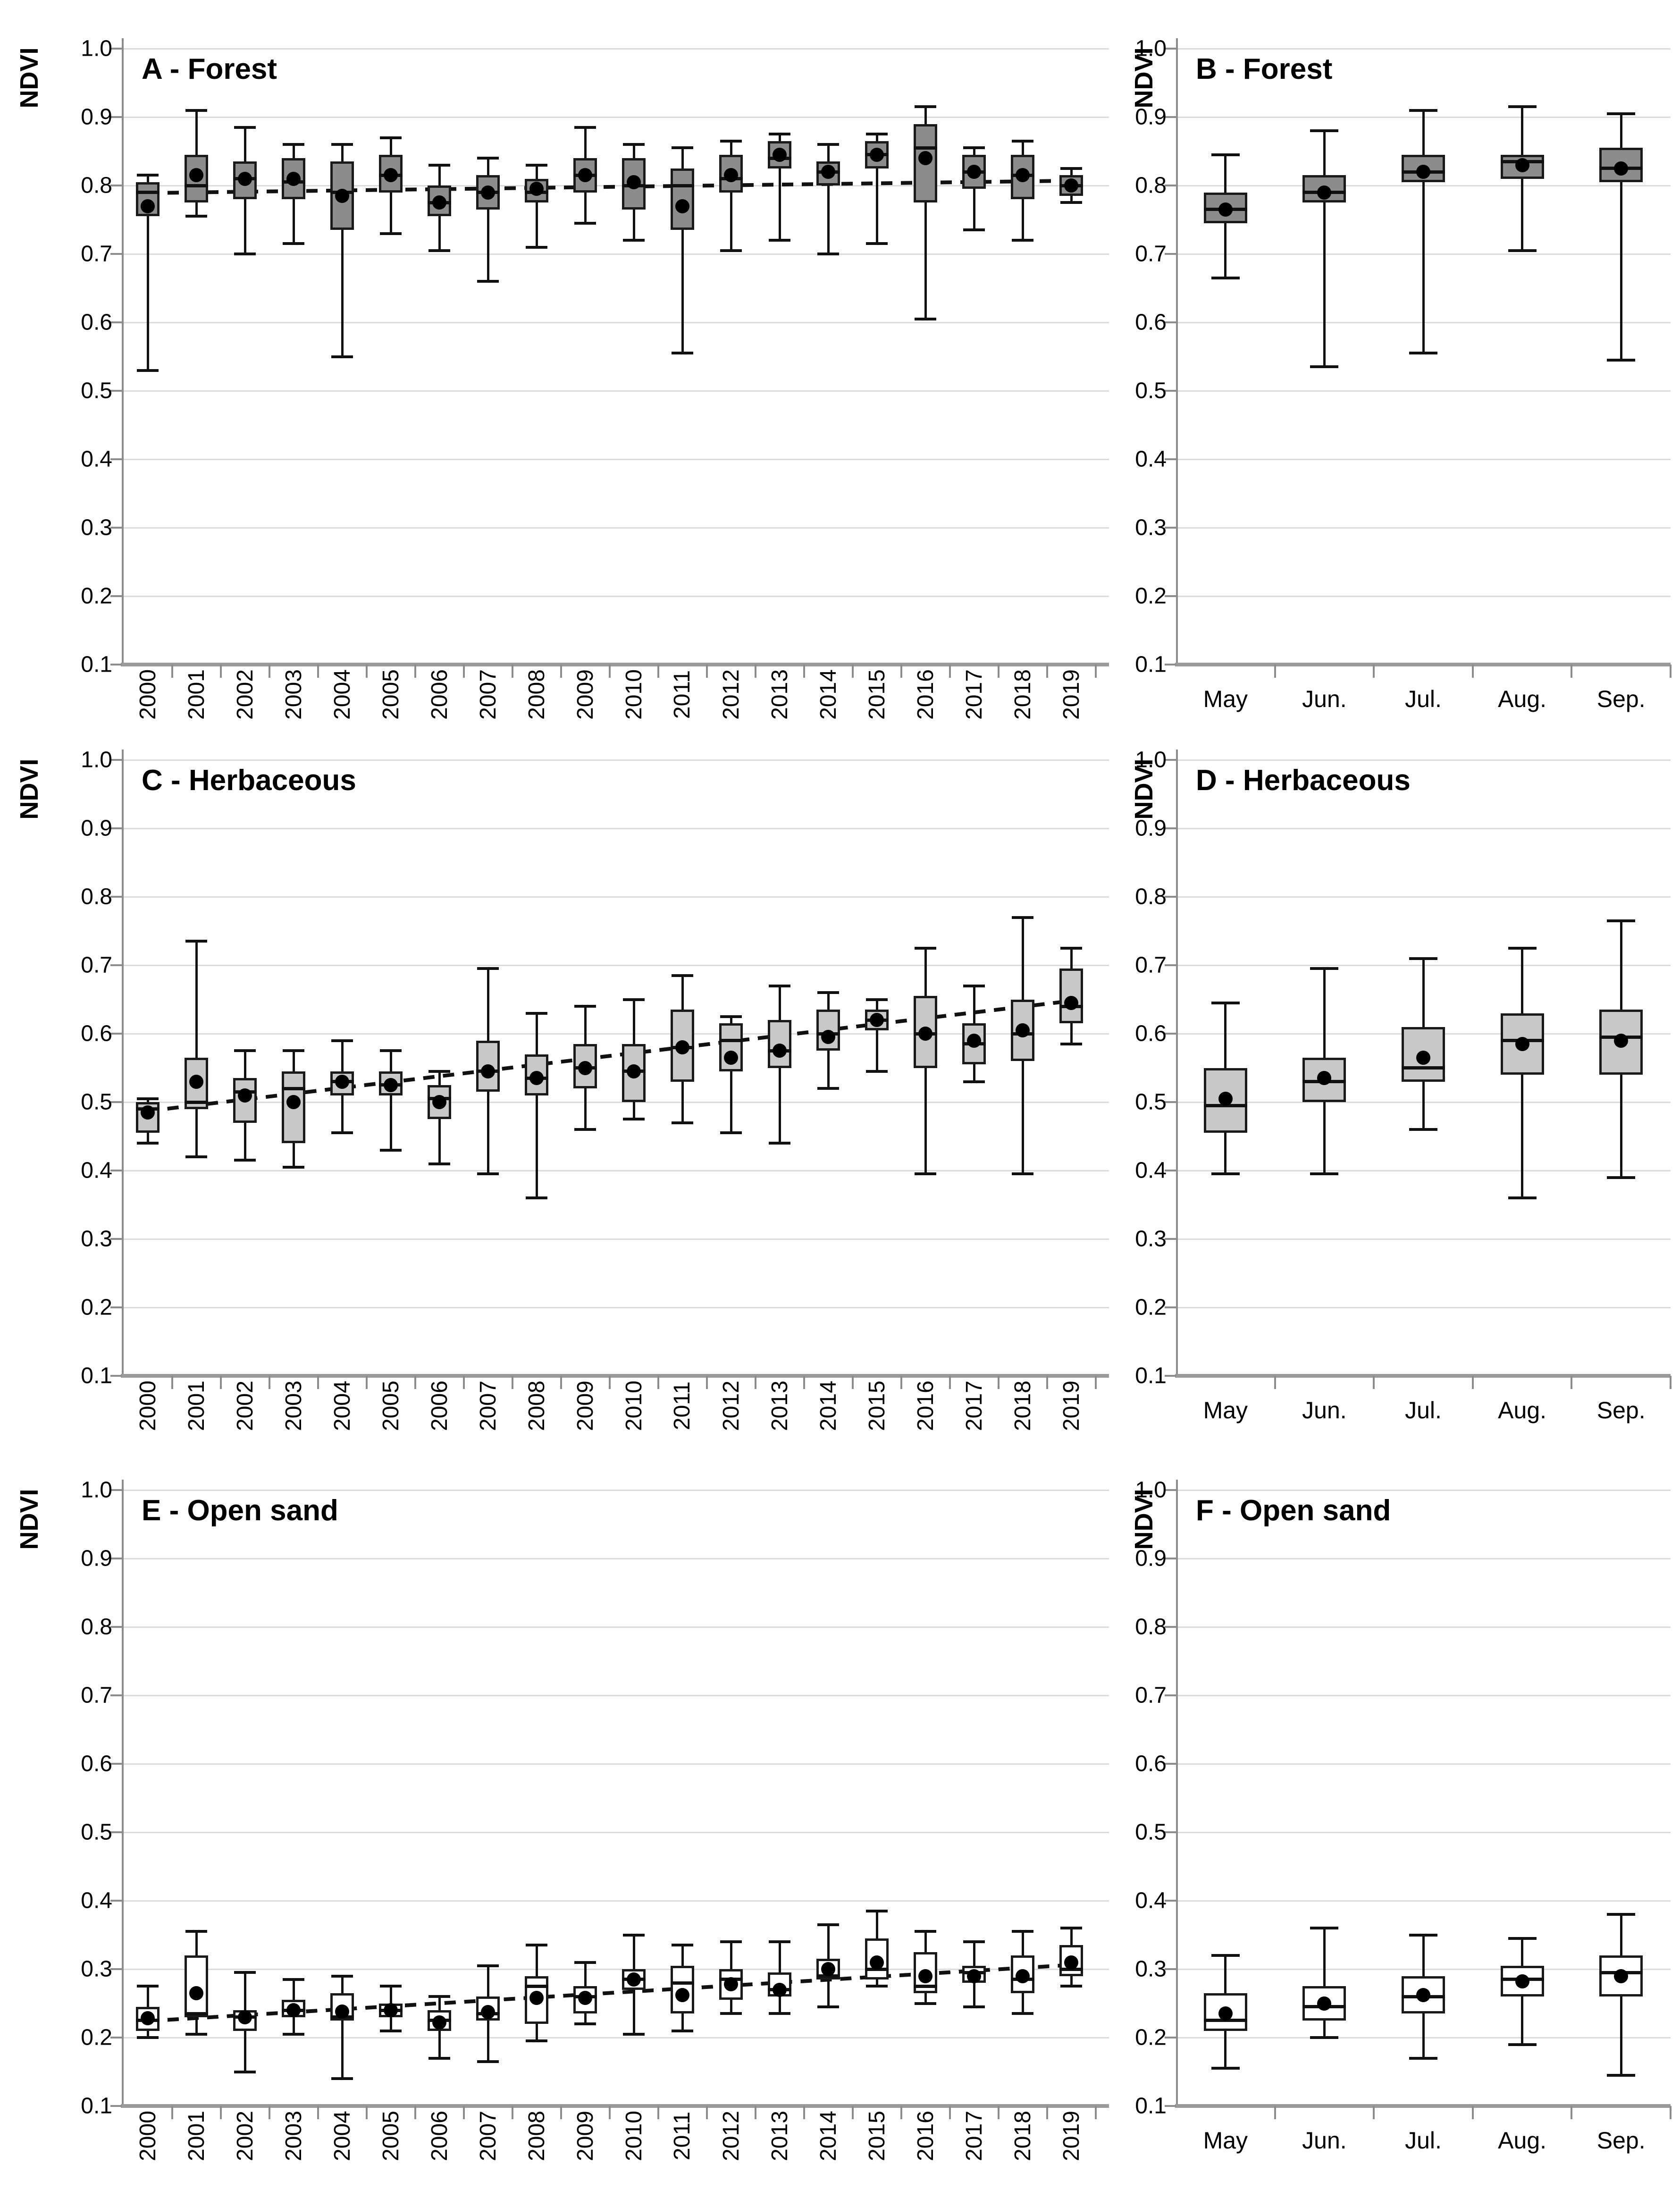 Image resolution: width=1680 pixels, height=2190 pixels. What do you see at coordinates (1151, 596) in the screenshot?
I see `y-tick-label-0.2: 0.2` at bounding box center [1151, 596].